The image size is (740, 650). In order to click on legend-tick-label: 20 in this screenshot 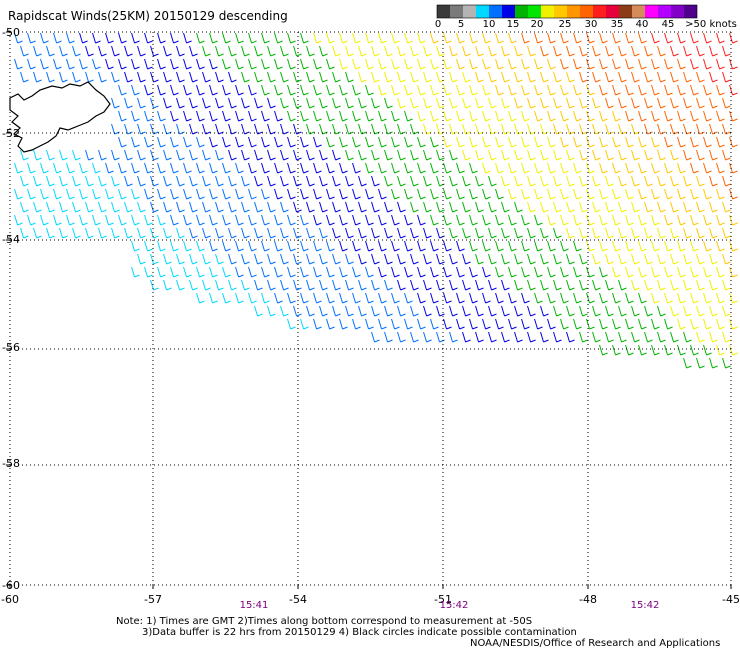, I will do `click(537, 24)`.